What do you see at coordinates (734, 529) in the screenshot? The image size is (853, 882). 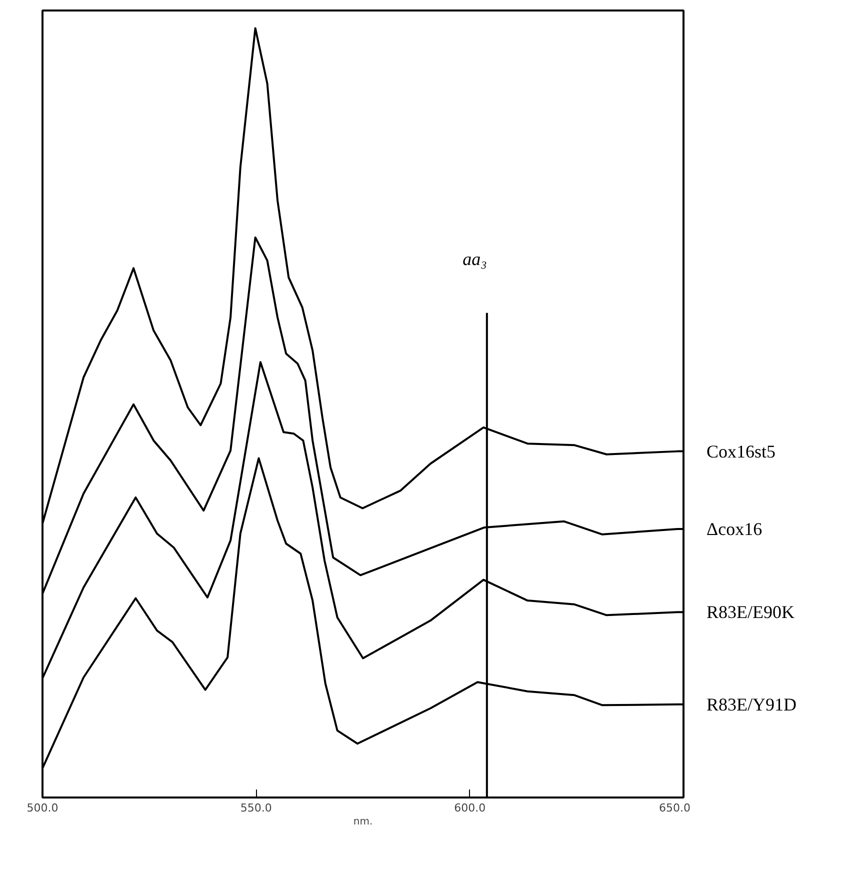 I see `series-label: Δcox16` at bounding box center [734, 529].